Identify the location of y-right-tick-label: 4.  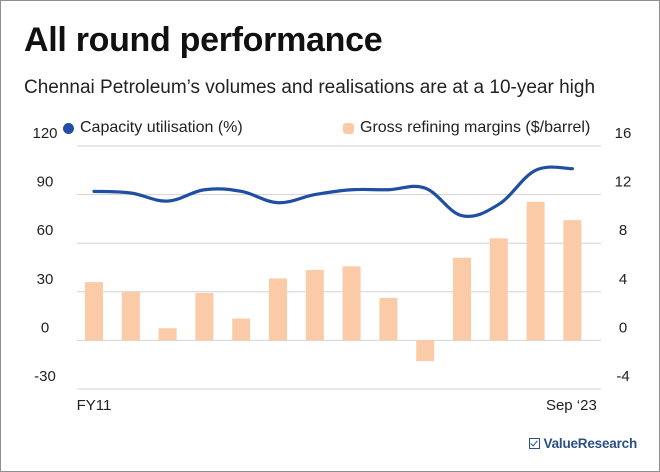
(623, 279).